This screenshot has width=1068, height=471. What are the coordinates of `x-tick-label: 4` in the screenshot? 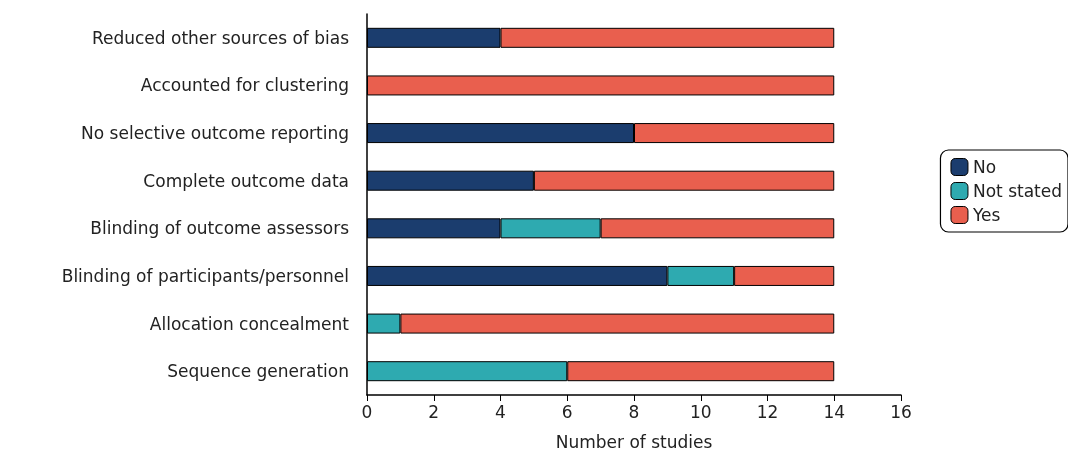 It's located at (500, 411).